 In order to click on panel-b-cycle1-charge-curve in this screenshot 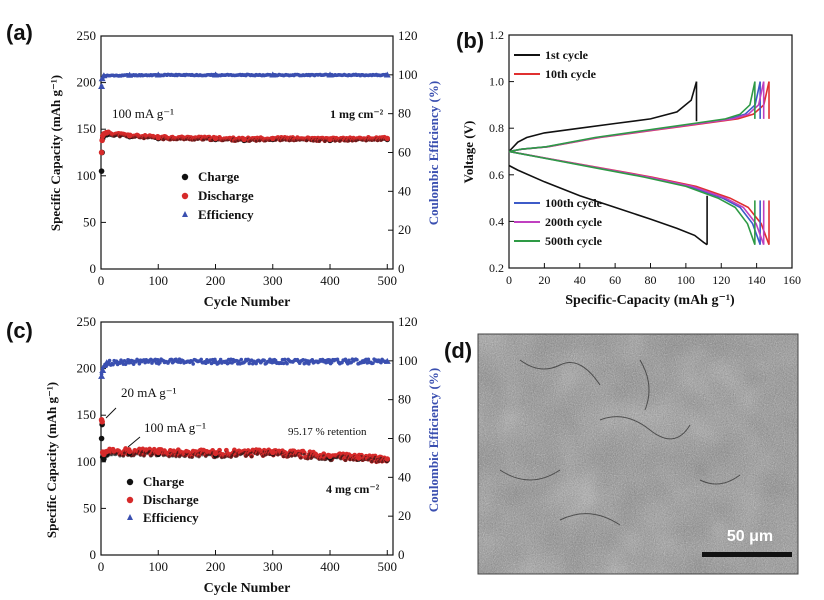, I will do `click(603, 117)`.